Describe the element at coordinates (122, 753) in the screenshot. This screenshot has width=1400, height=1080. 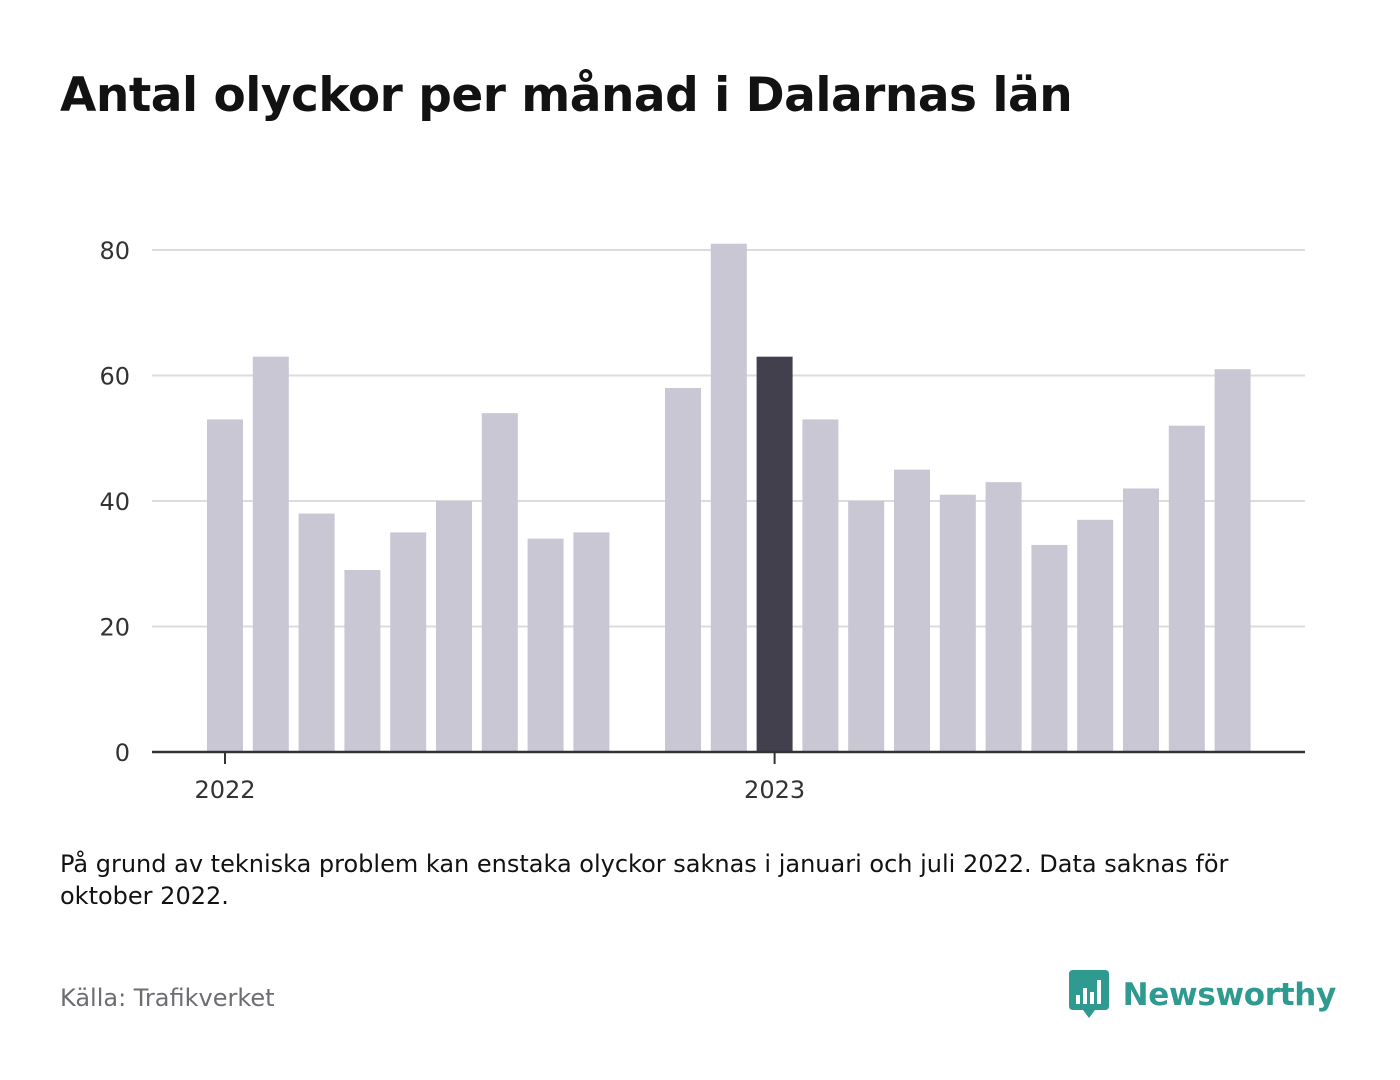
I see `y-tick-label: 0` at that location.